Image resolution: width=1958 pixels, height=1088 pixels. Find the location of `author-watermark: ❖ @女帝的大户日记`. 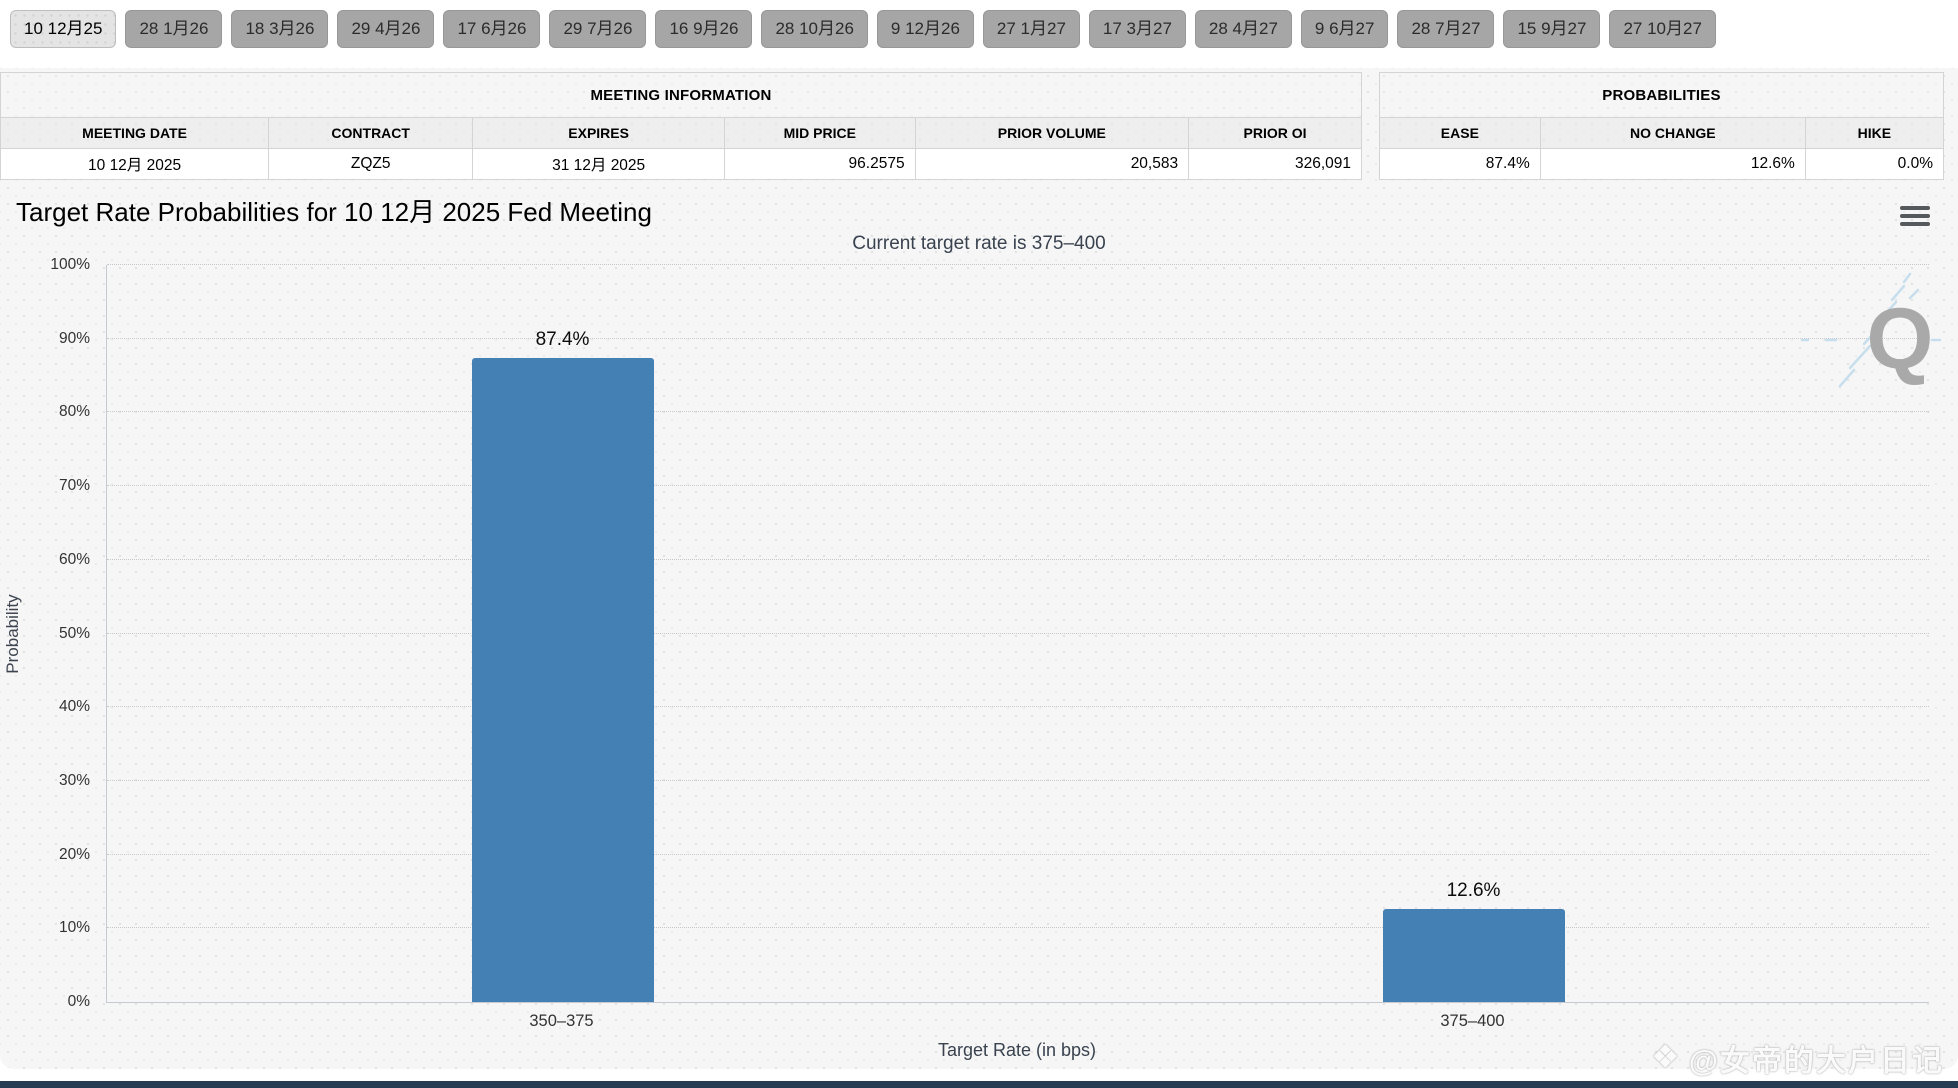

author-watermark: ❖ @女帝的大户日记 is located at coordinates (1798, 1058).